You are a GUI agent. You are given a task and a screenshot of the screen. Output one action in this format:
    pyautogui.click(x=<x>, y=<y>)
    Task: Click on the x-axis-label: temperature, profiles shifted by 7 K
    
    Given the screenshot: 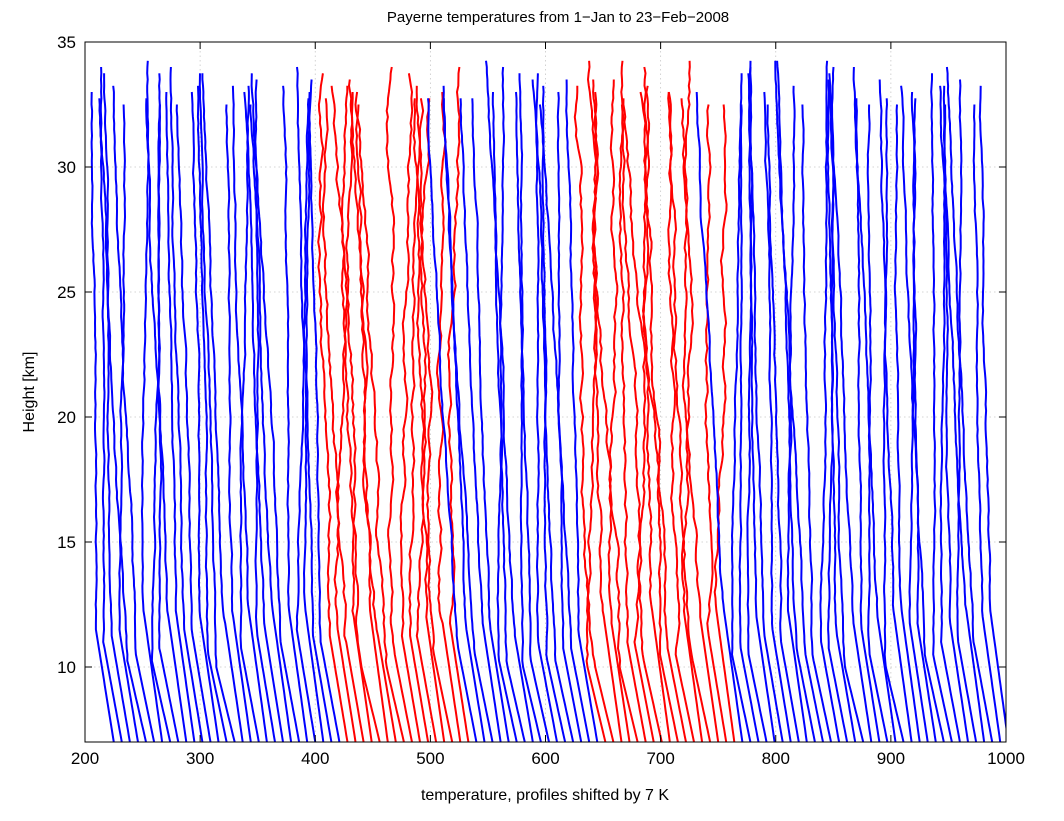 What is the action you would take?
    pyautogui.click(x=545, y=795)
    